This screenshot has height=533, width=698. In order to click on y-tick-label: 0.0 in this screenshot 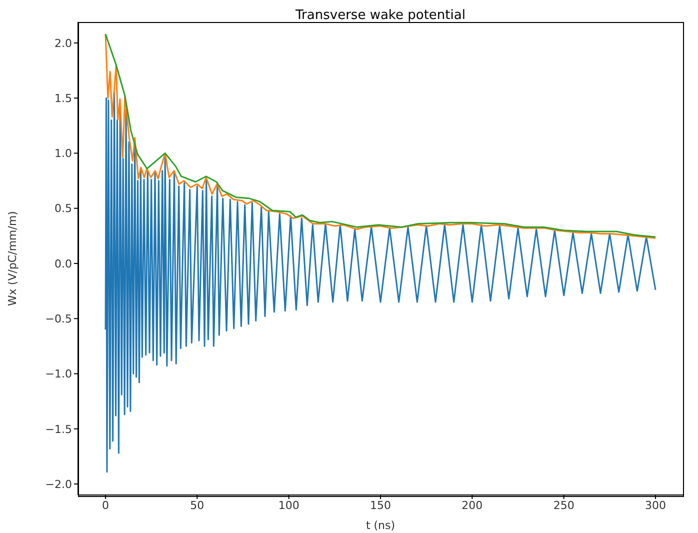, I will do `click(63, 263)`.